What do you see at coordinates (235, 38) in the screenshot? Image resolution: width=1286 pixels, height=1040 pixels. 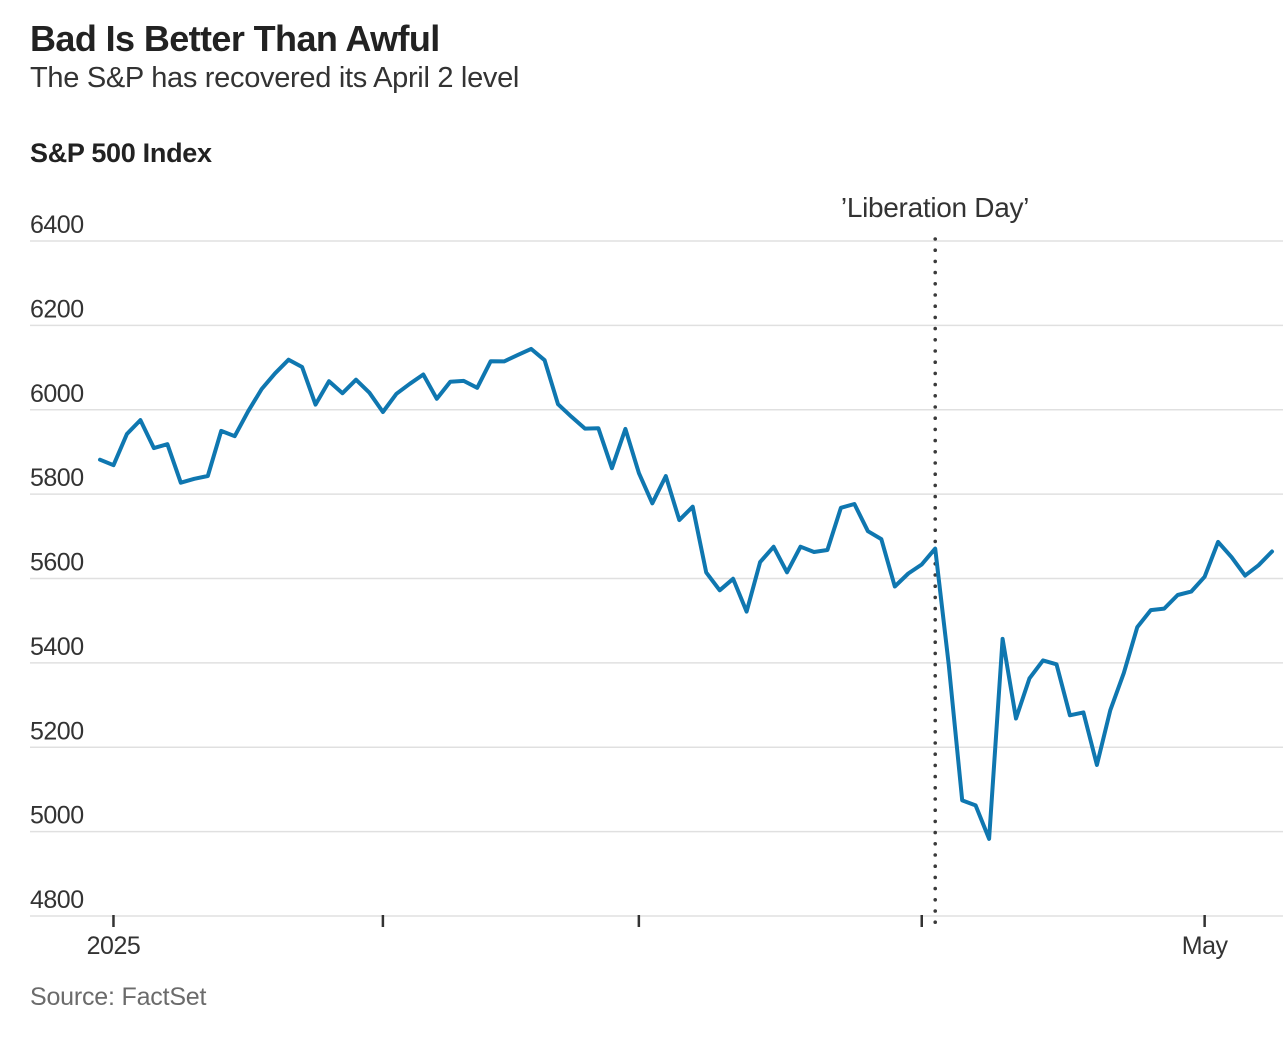 I see `chart-title: Bad Is Better Than Awful` at bounding box center [235, 38].